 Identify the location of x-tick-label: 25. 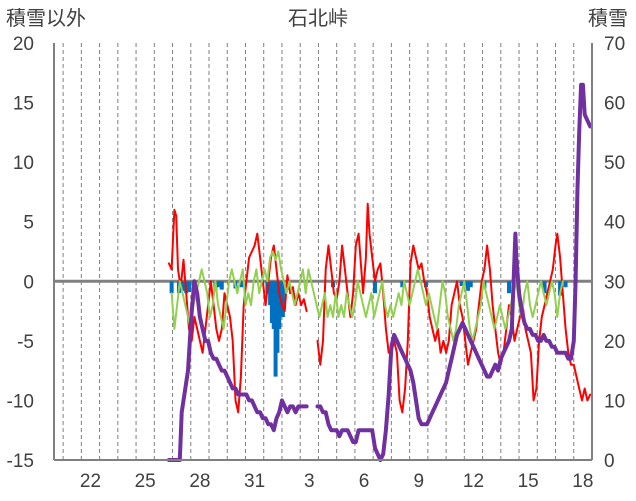
(145, 481).